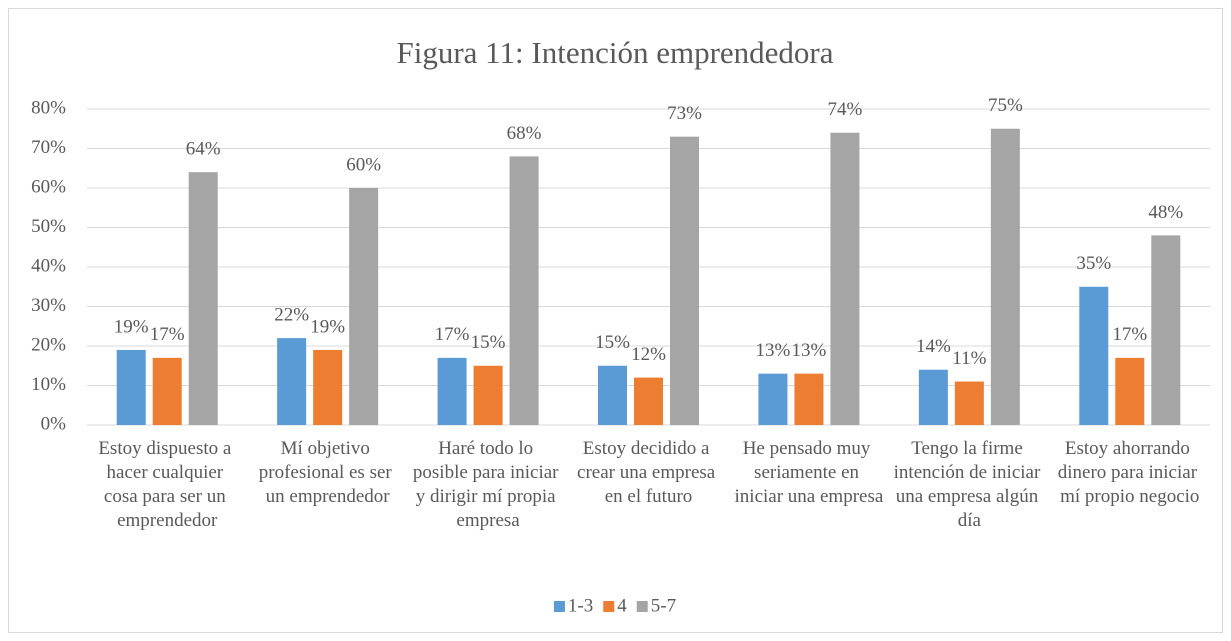 Image resolution: width=1231 pixels, height=641 pixels. What do you see at coordinates (1005, 105) in the screenshot?
I see `data-label: 75%` at bounding box center [1005, 105].